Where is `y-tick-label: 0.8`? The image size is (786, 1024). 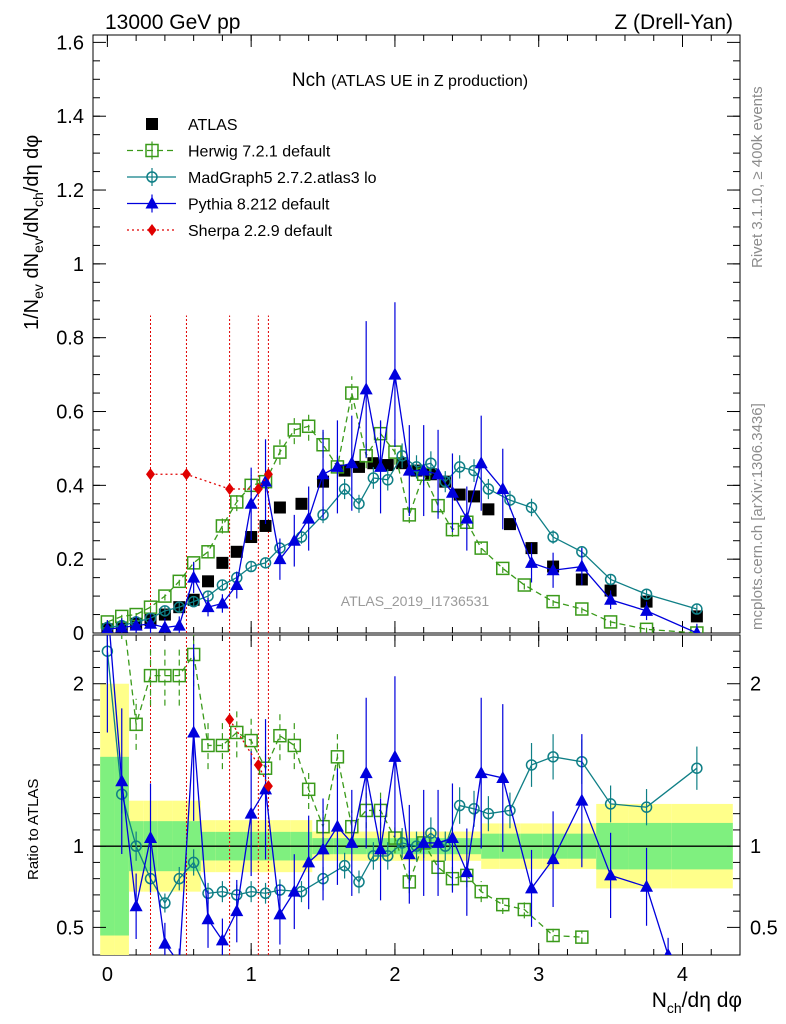
y-tick-label: 0.8 is located at coordinates (70, 339).